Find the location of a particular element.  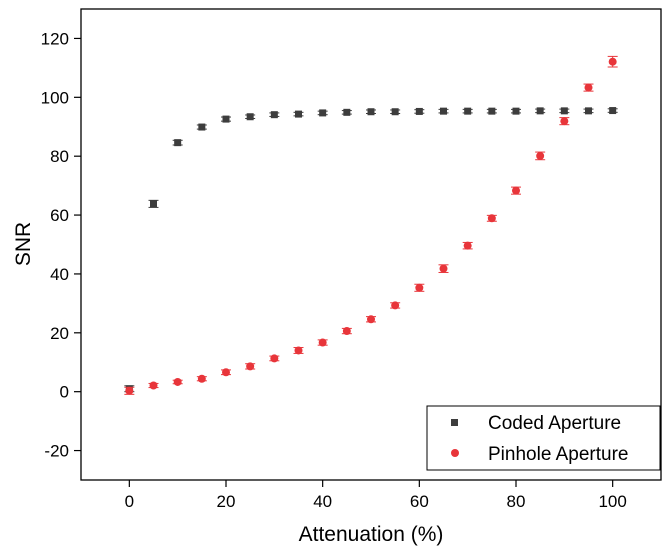

legend-box is located at coordinates (543, 438).